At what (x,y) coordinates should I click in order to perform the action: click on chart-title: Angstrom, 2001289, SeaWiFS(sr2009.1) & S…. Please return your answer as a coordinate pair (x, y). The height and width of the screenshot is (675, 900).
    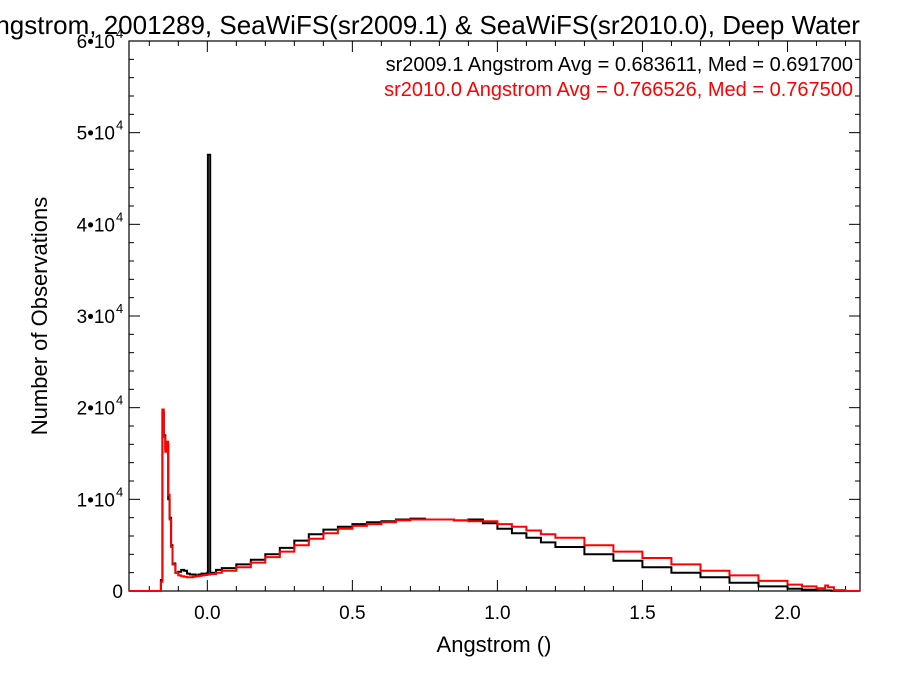
    Looking at the image, I should click on (430, 25).